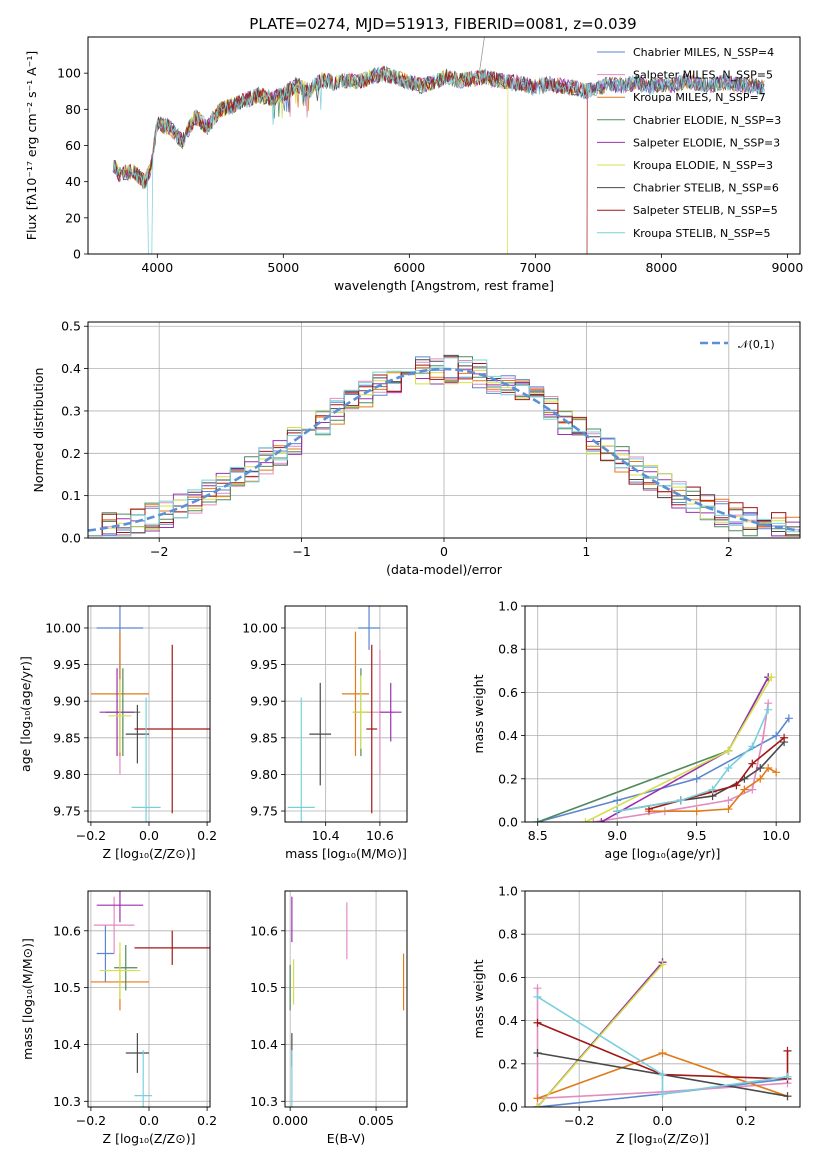 The height and width of the screenshot is (1170, 819). I want to click on histogram-bars, so click(444, 445).